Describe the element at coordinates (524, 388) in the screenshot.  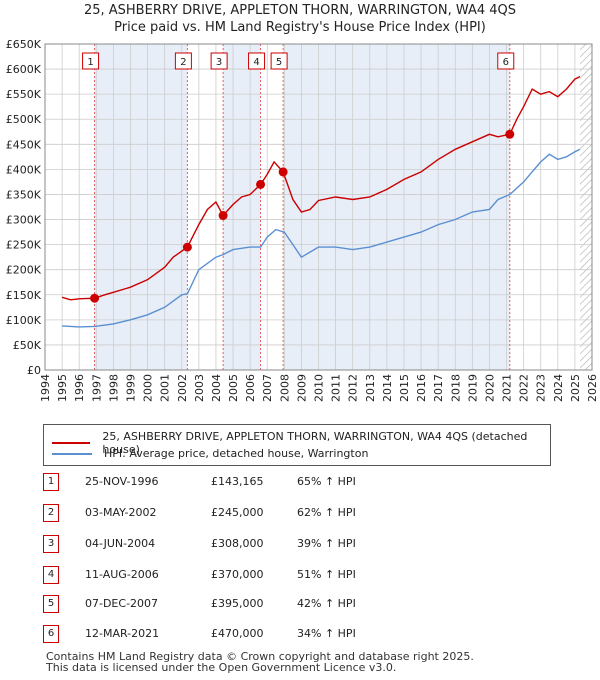
I see `x-tick-label: 2022` at that location.